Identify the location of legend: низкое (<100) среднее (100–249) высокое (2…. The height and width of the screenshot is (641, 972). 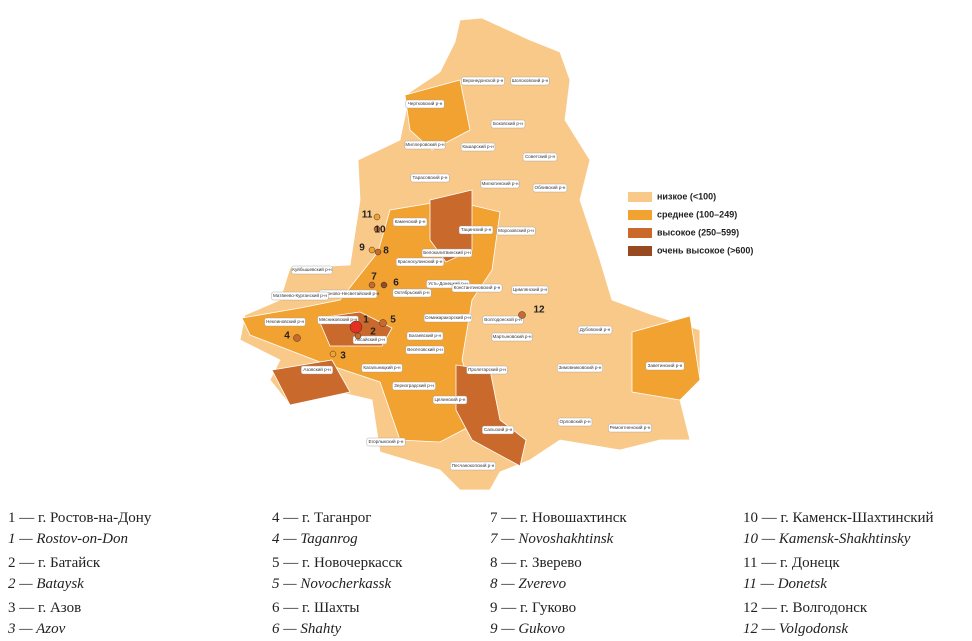
(690, 223).